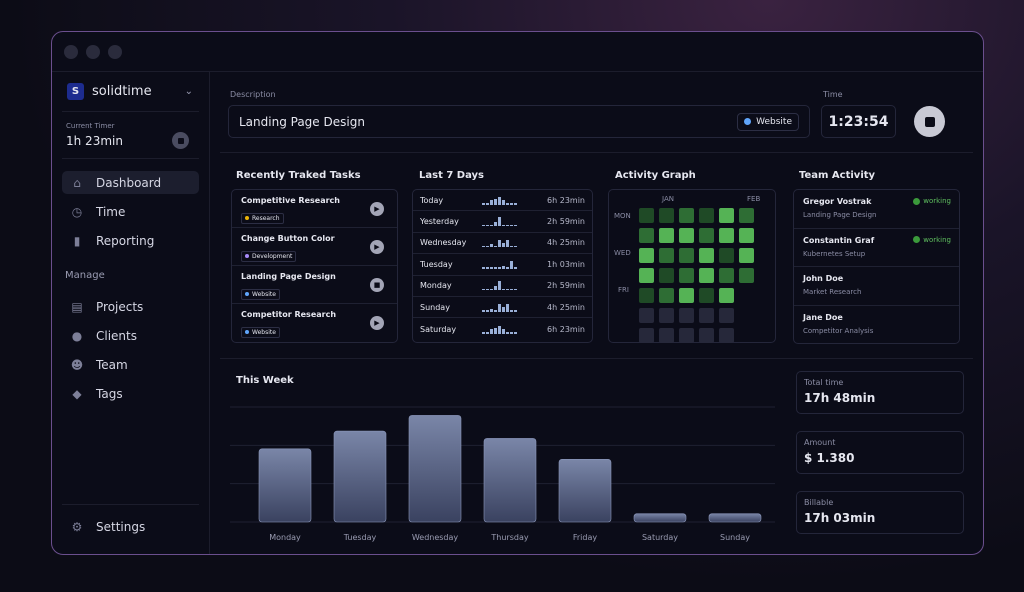 The image size is (1024, 592). I want to click on sidebar-item-team: ☻ Team, so click(130, 364).